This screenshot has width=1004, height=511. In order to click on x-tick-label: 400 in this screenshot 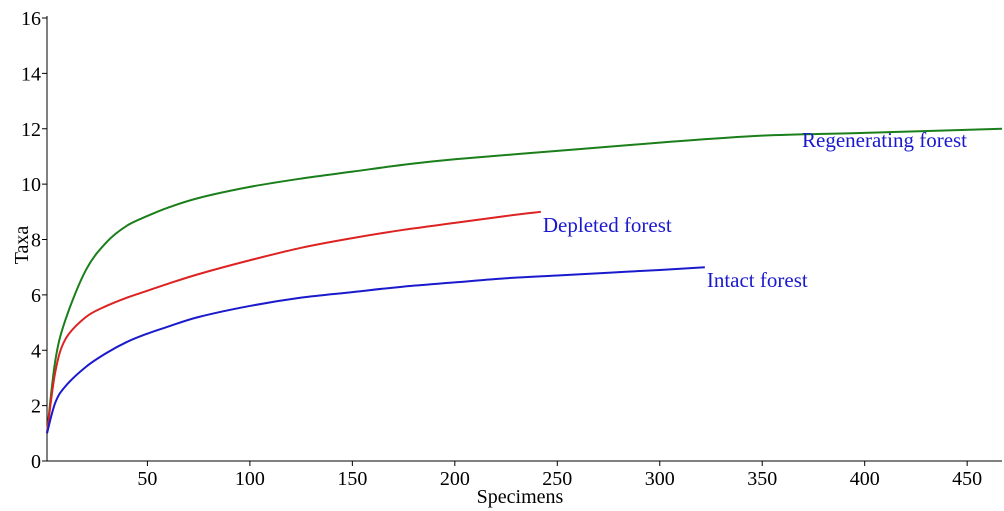, I will do `click(865, 479)`.